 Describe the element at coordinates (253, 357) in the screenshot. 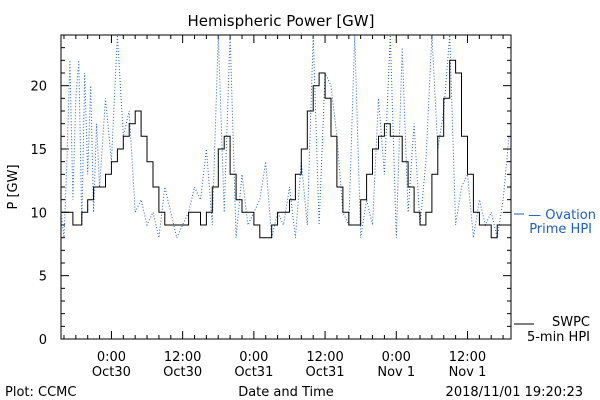

I see `x-tick-label-time: 0:00` at that location.